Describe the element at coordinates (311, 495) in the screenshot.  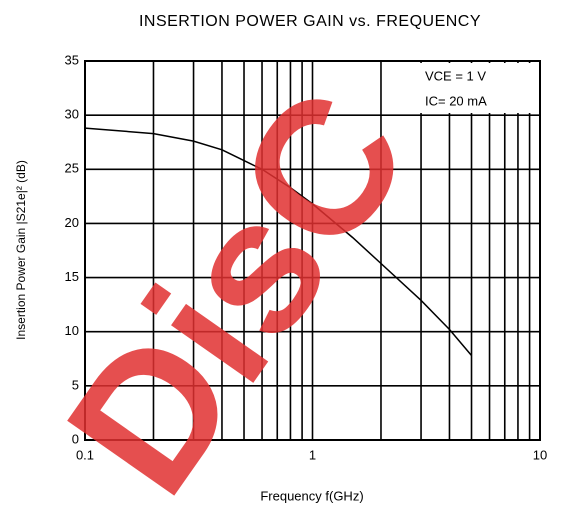
I see `x-axis-label: Frequency f(GHz)` at that location.